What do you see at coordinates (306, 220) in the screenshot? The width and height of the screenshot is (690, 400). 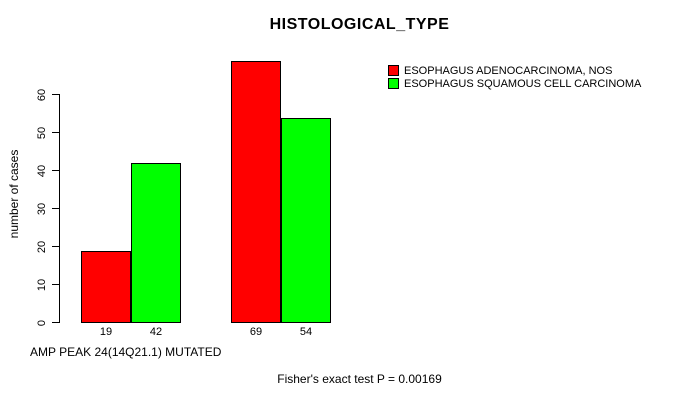 I see `bar-esophagus-squamous-cell-carcinoma-group2` at bounding box center [306, 220].